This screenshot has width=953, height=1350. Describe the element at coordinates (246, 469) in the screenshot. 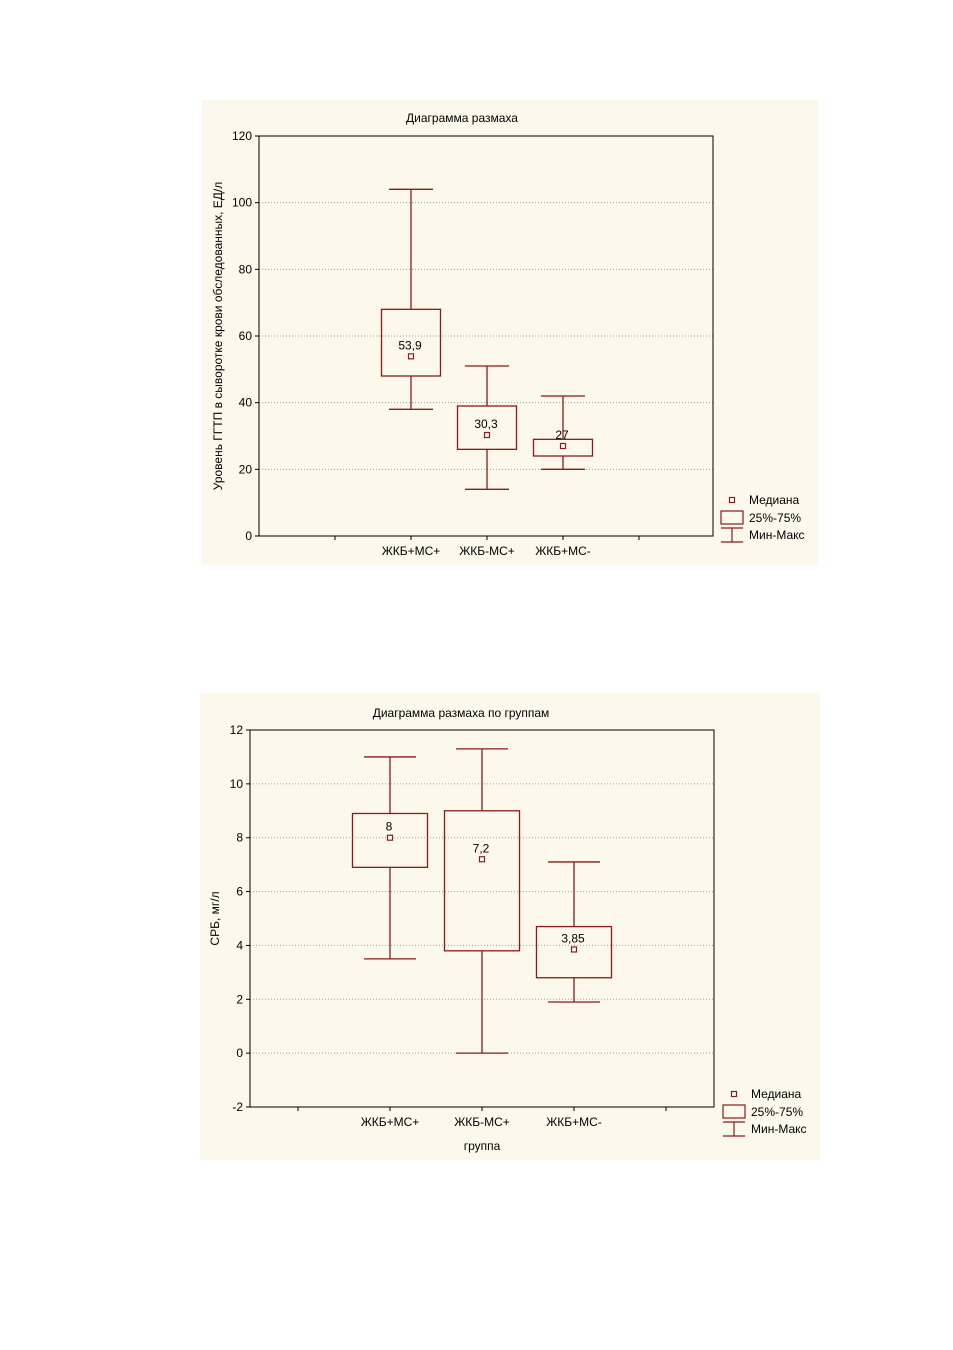

I see `y-tick-label: 20` at that location.